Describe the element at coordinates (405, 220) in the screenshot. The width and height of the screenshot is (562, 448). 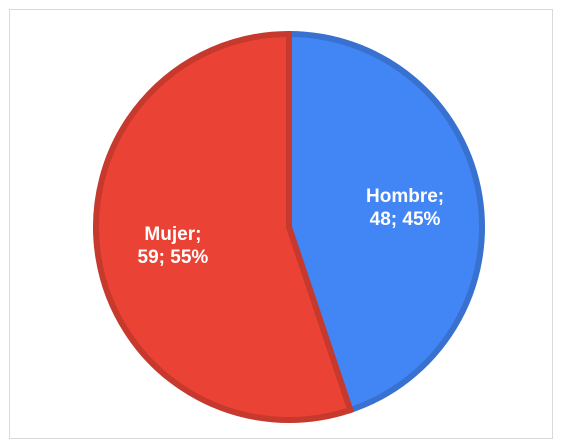
I see `slice-label-value: 48; 45%` at that location.